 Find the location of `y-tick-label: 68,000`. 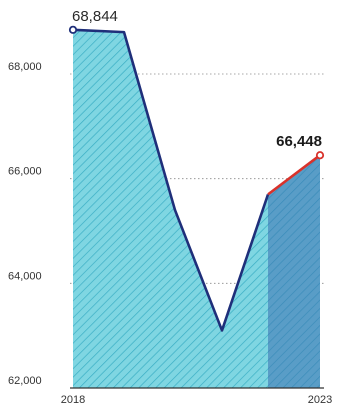

y-tick-label: 68,000 is located at coordinates (25, 67).